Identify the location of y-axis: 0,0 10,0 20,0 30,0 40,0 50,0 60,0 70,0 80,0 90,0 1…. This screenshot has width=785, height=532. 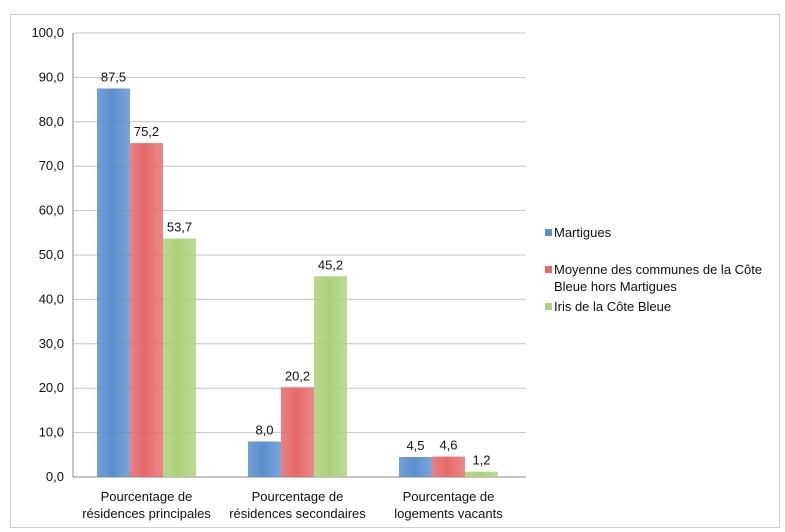
(52, 254).